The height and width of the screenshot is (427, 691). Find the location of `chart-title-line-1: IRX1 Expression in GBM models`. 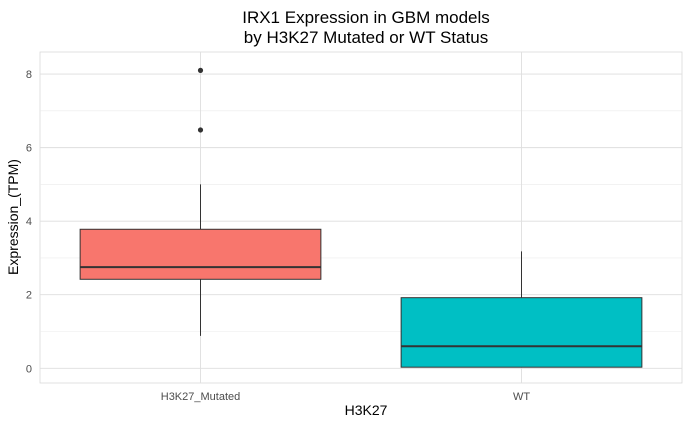

chart-title-line-1: IRX1 Expression in GBM models is located at coordinates (366, 17).